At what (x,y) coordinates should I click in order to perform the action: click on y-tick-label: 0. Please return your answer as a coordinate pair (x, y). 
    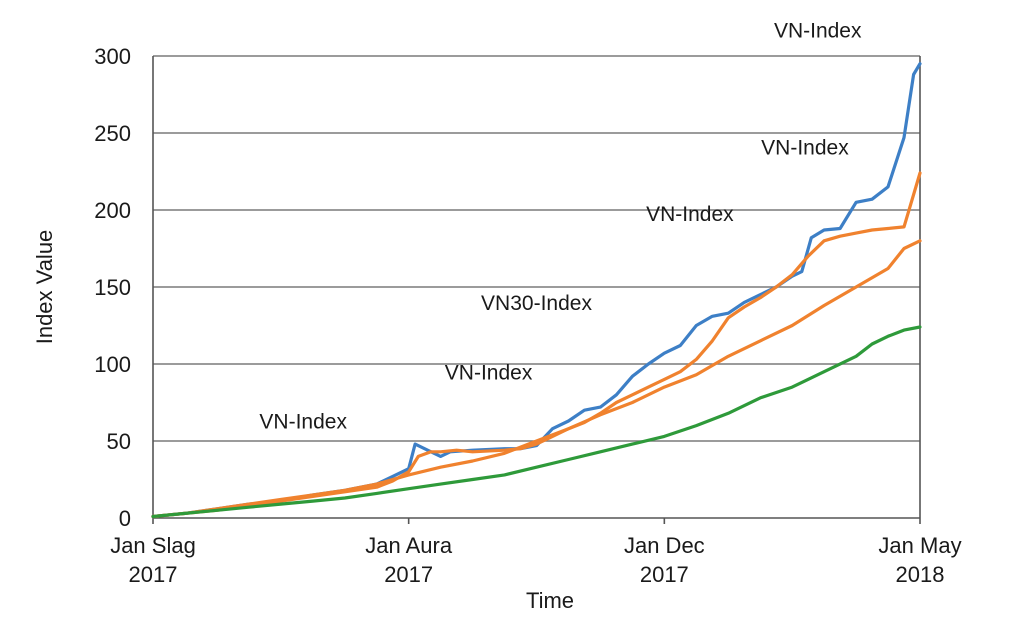
    Looking at the image, I should click on (125, 518).